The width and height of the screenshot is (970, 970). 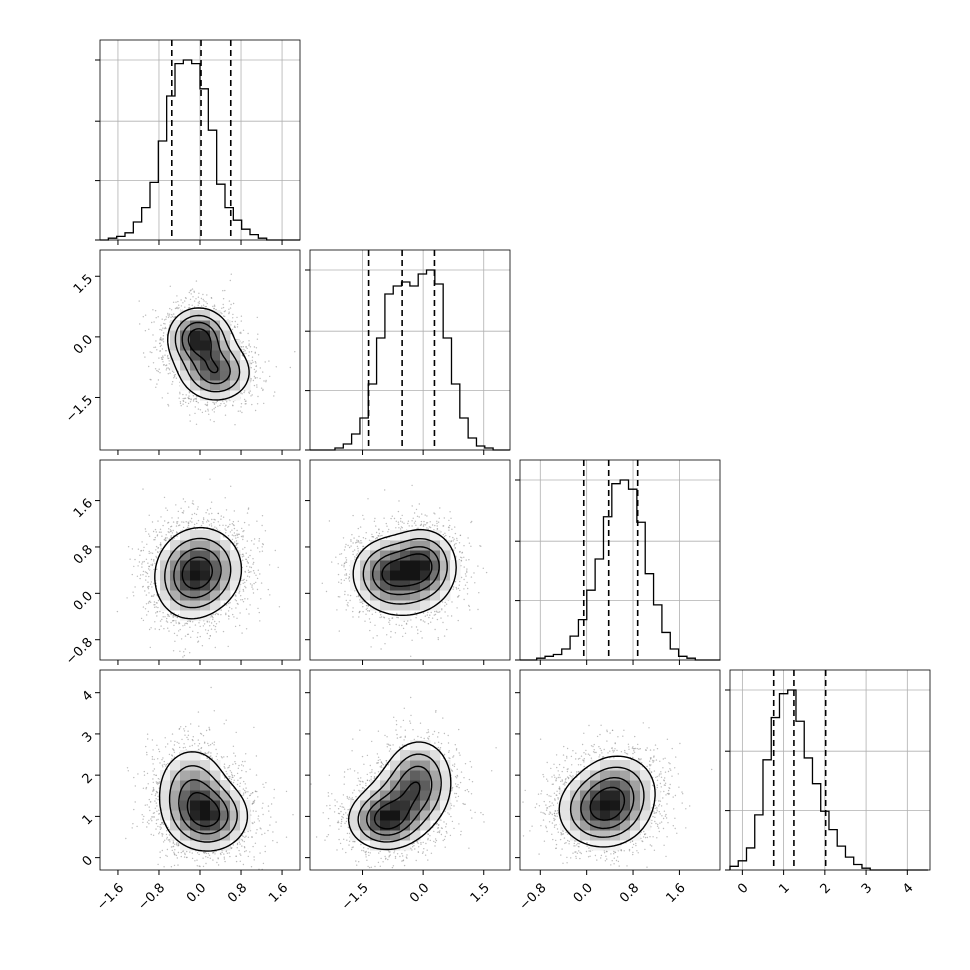 What do you see at coordinates (83, 284) in the screenshot?
I see `y-tick-label-1-2: 1.5` at bounding box center [83, 284].